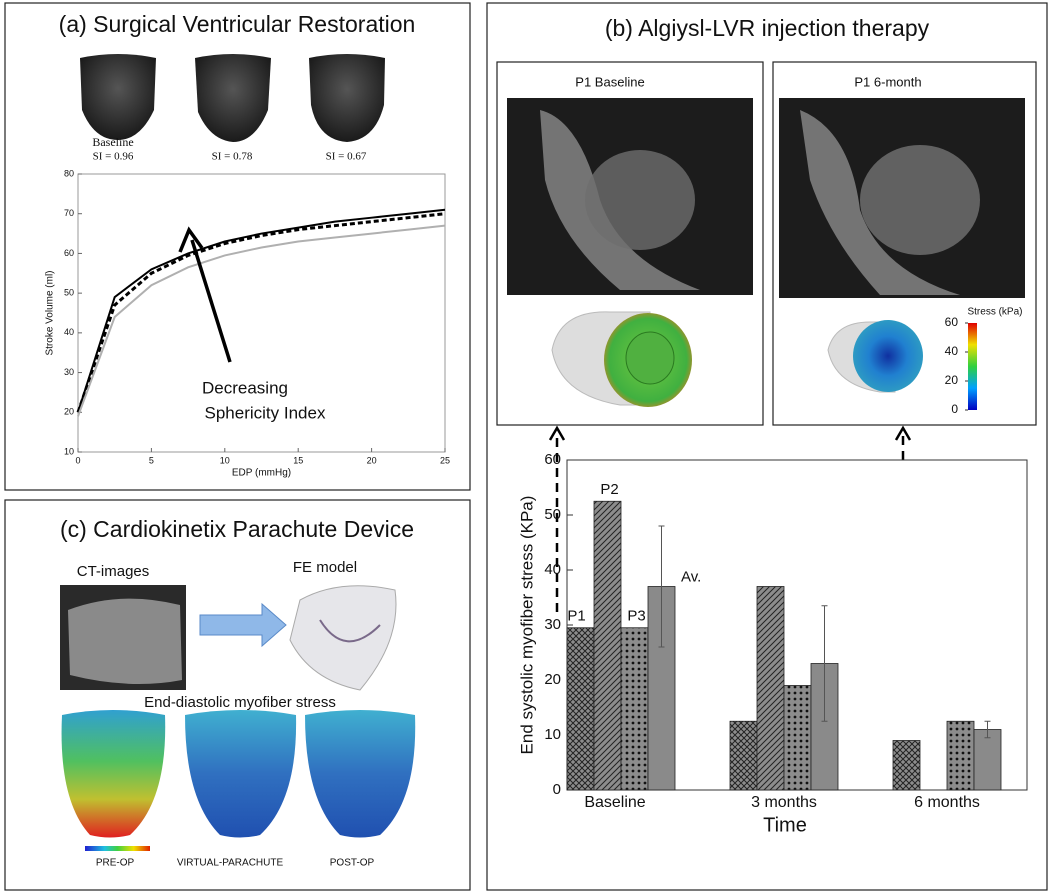 The height and width of the screenshot is (895, 1050). Describe the element at coordinates (191, 239) in the screenshot. I see `annotation-arrow-head` at that location.